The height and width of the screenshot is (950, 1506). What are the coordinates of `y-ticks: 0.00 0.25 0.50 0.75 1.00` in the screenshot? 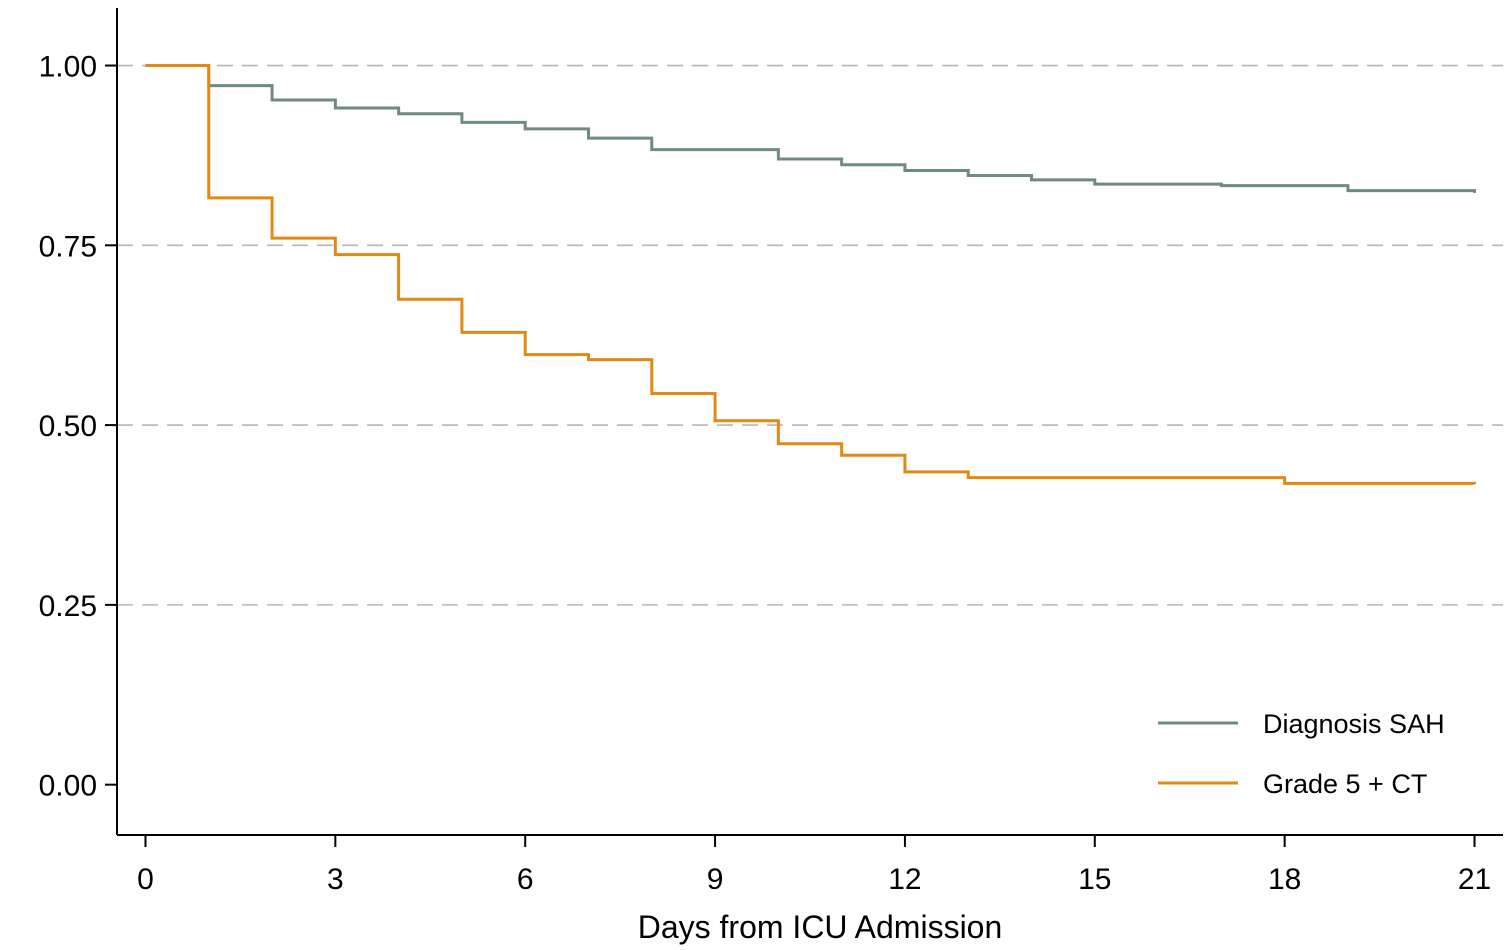 It's located at (78, 427).